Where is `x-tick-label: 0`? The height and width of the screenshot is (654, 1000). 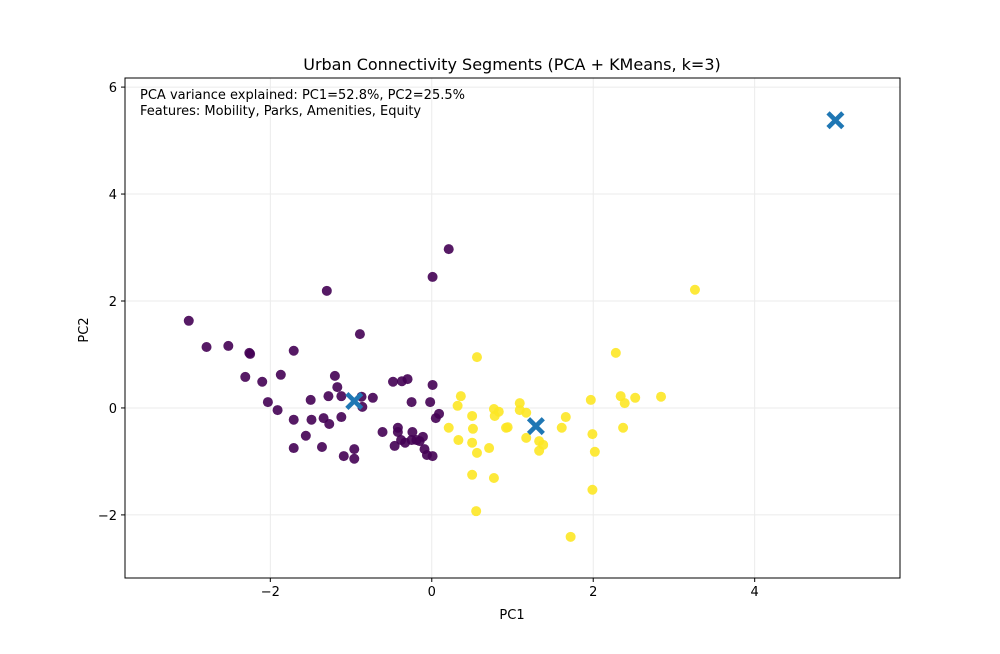 x-tick-label: 0 is located at coordinates (432, 592).